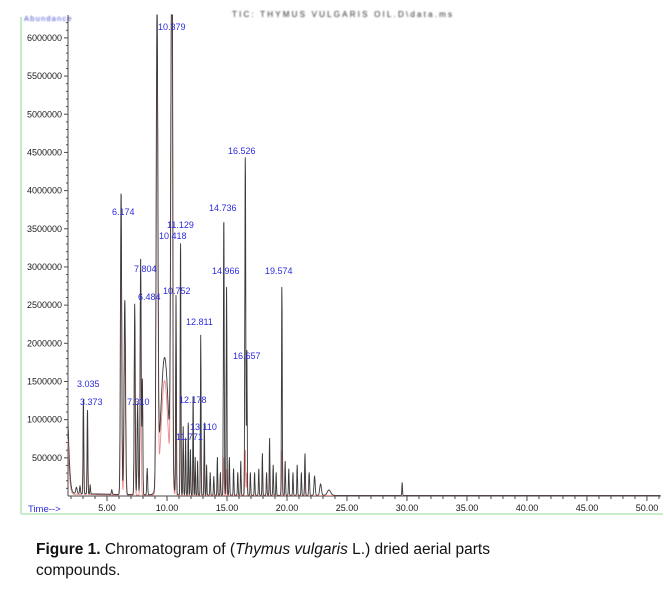  What do you see at coordinates (44, 152) in the screenshot?
I see `svg-text: 4500000` at bounding box center [44, 152].